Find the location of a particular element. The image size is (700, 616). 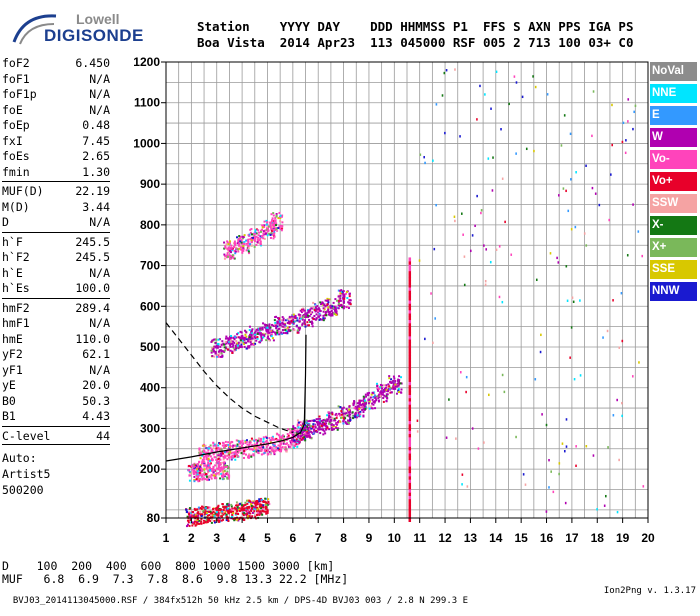

x-tick-label: 20 is located at coordinates (648, 538).